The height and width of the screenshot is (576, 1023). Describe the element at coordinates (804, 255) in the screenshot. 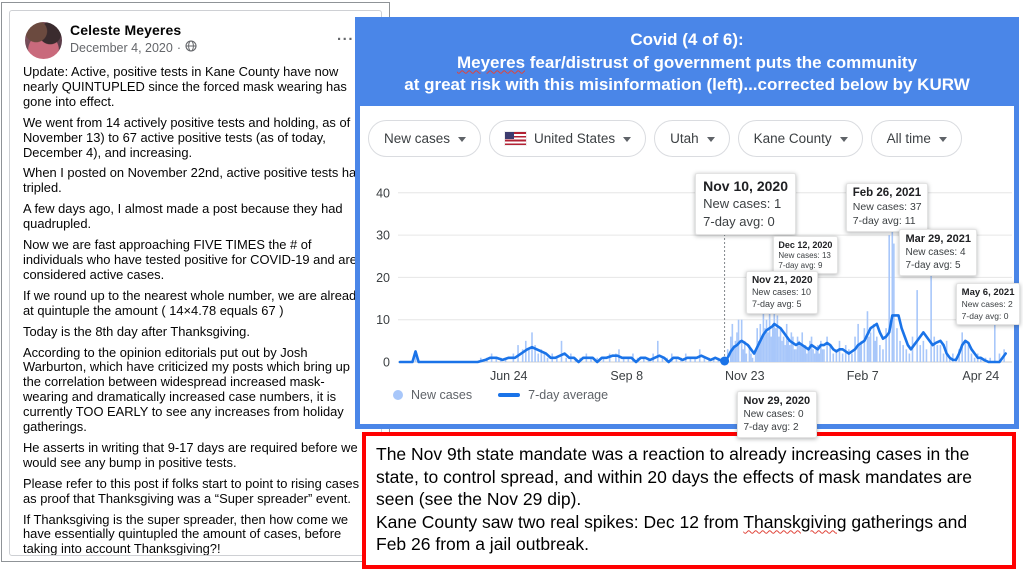

I see `tooltip-new-cases: New cases: 13` at that location.